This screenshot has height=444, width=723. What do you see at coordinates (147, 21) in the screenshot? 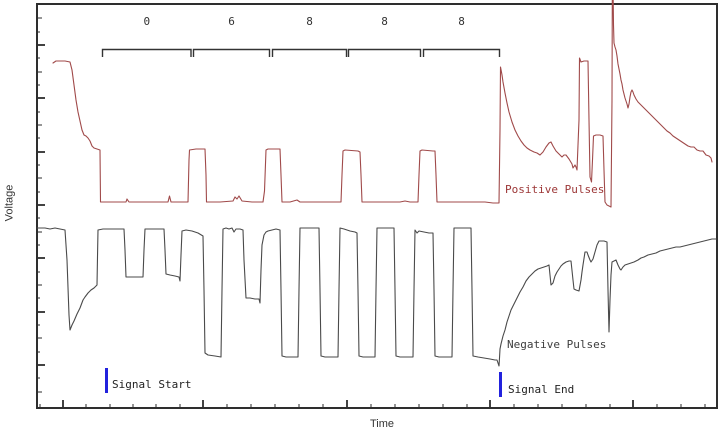
I see `pulse-count-label: 0` at bounding box center [147, 21].